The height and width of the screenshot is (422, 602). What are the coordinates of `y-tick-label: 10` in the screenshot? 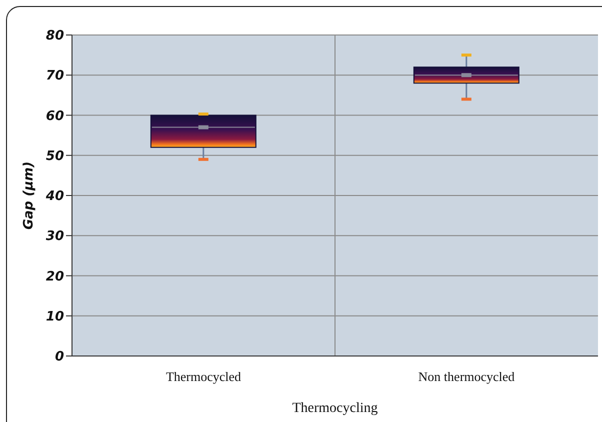 It's located at (55, 316).